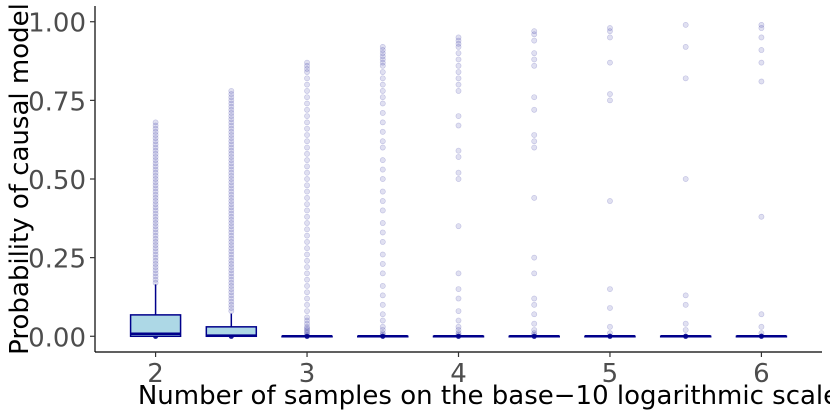  I want to click on y-tick-label: 0.50, so click(57, 181).